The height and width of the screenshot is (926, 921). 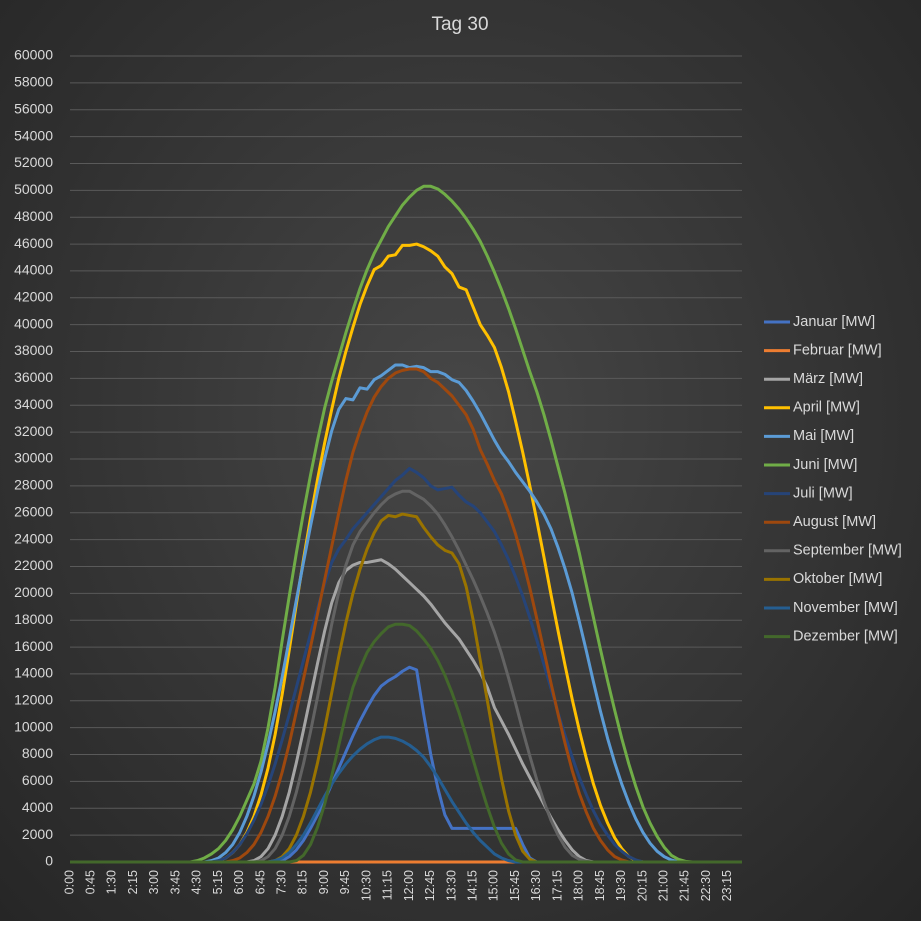 What do you see at coordinates (826, 408) in the screenshot?
I see `legend-label: April [MW]` at bounding box center [826, 408].